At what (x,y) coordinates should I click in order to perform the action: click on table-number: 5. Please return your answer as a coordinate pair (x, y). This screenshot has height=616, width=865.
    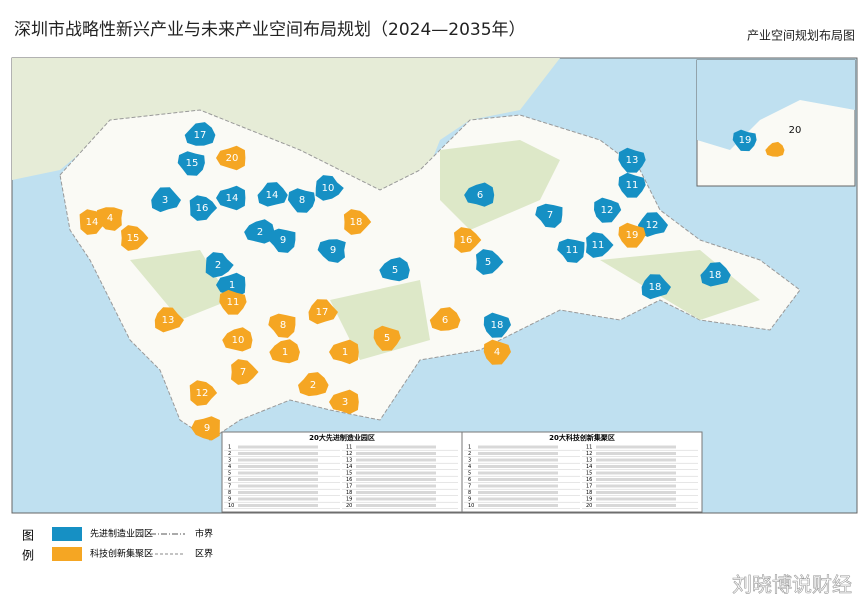
    Looking at the image, I should click on (469, 474).